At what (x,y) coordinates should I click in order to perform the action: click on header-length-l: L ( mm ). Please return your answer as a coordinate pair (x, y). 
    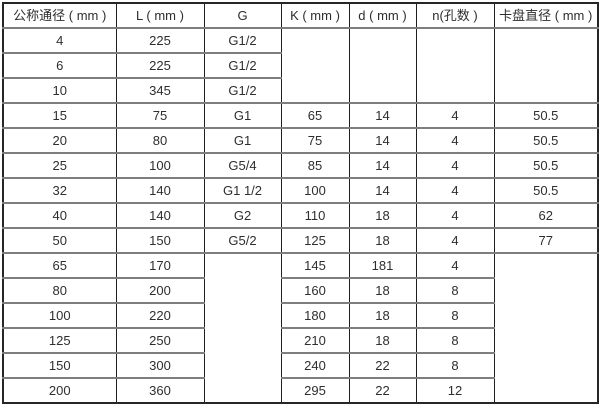
    Looking at the image, I should click on (160, 15).